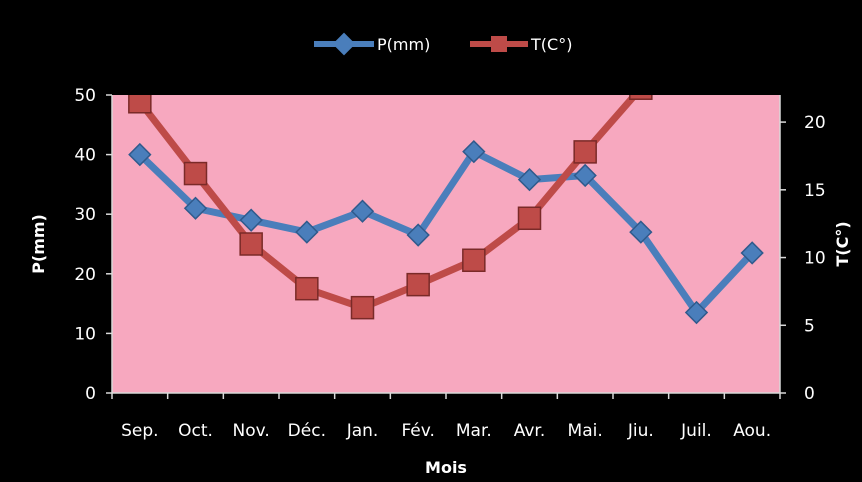 The image size is (862, 482). What do you see at coordinates (815, 123) in the screenshot?
I see `y2-tick-label: 20` at bounding box center [815, 123].